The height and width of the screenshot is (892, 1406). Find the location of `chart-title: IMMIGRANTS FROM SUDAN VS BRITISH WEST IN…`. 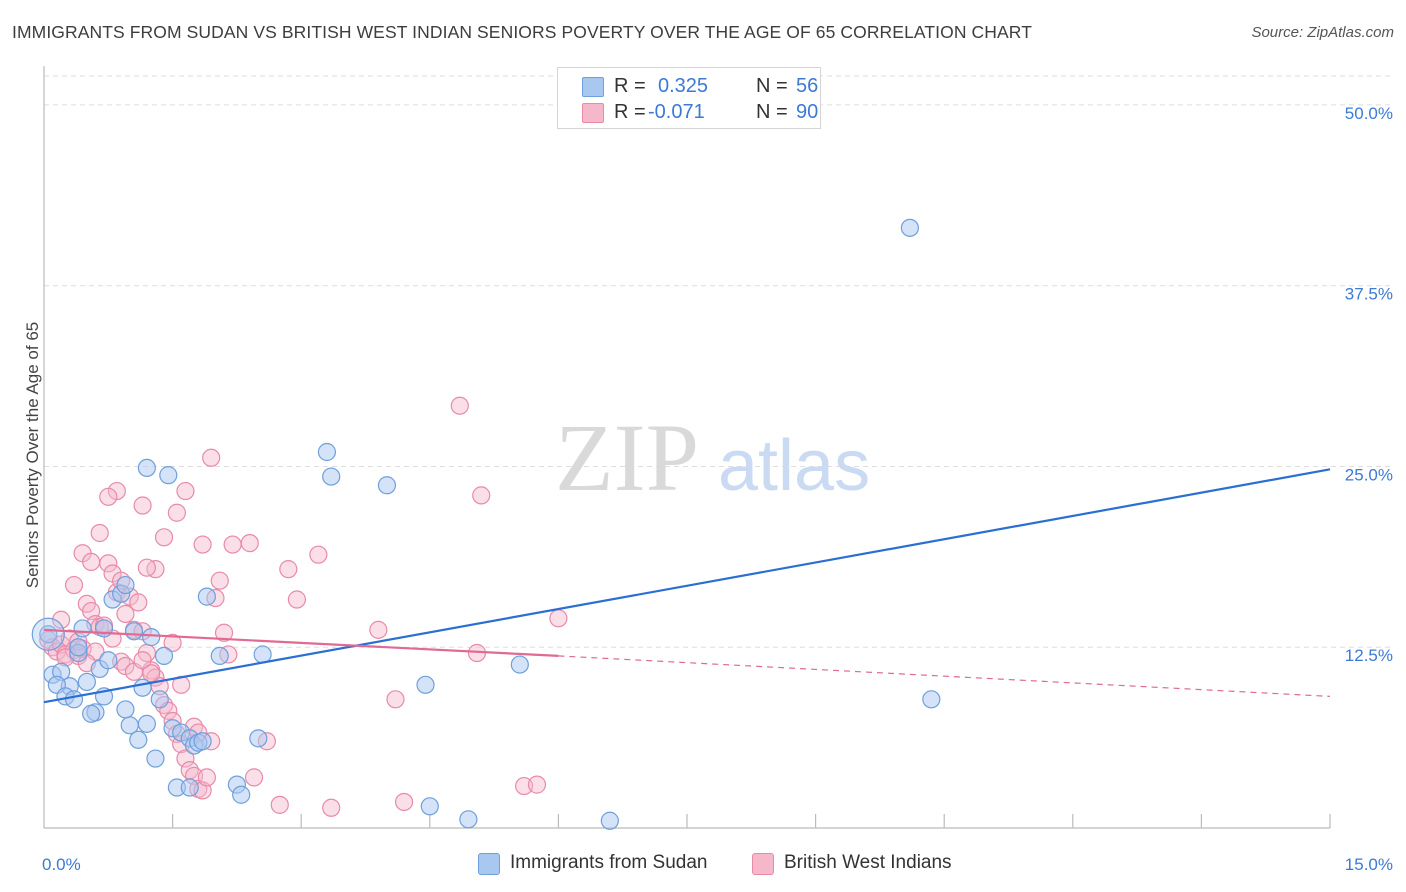

chart-title: IMMIGRANTS FROM SUDAN VS BRITISH WEST IN… is located at coordinates (522, 32).